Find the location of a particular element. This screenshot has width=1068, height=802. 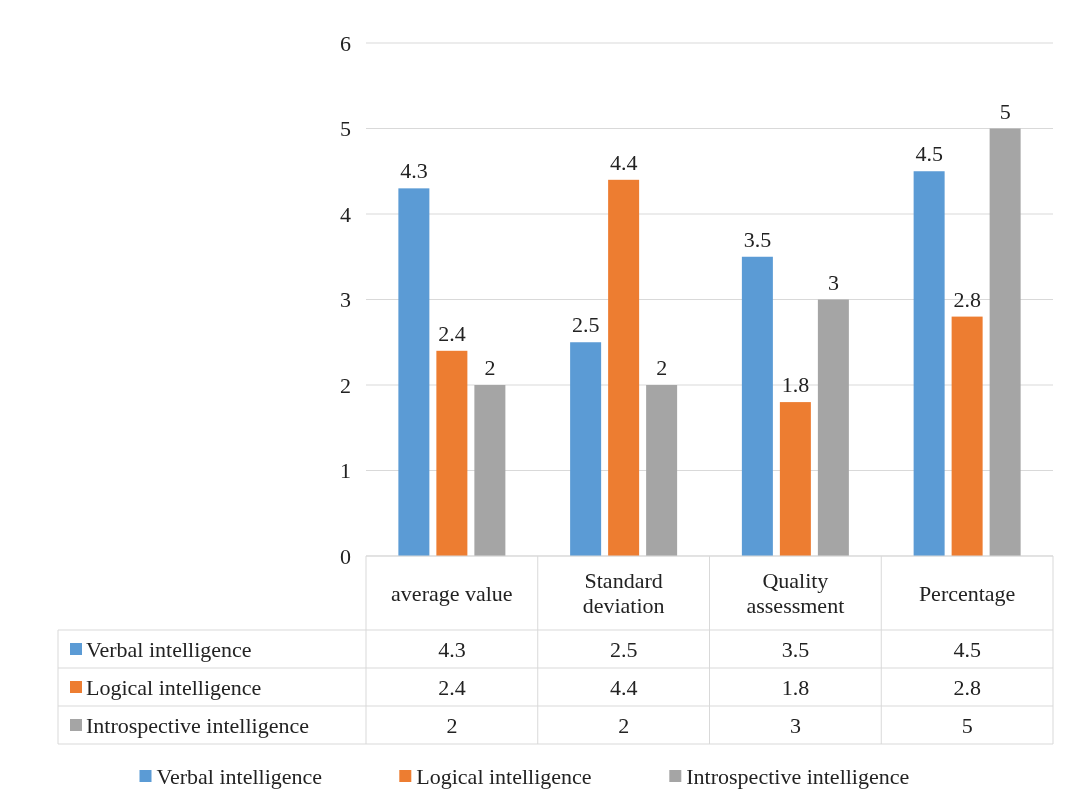

text: 2.4 is located at coordinates (452, 687).